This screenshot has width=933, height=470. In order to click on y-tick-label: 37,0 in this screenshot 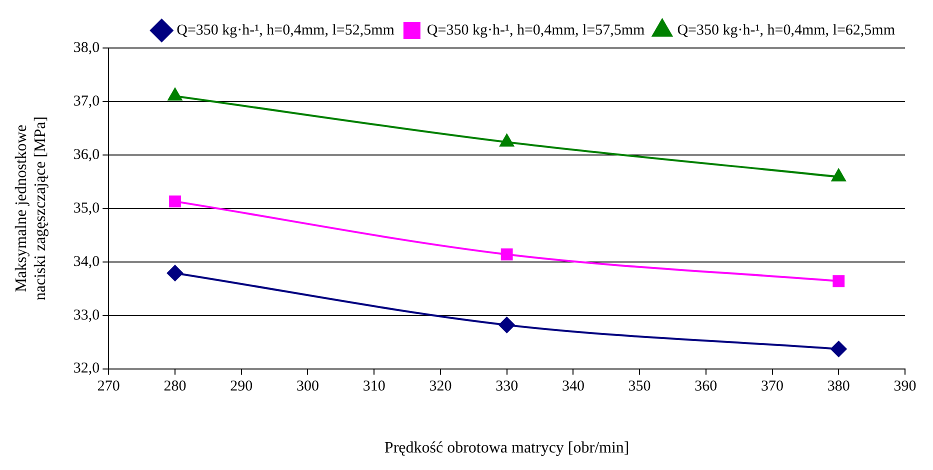, I will do `click(86, 101)`.